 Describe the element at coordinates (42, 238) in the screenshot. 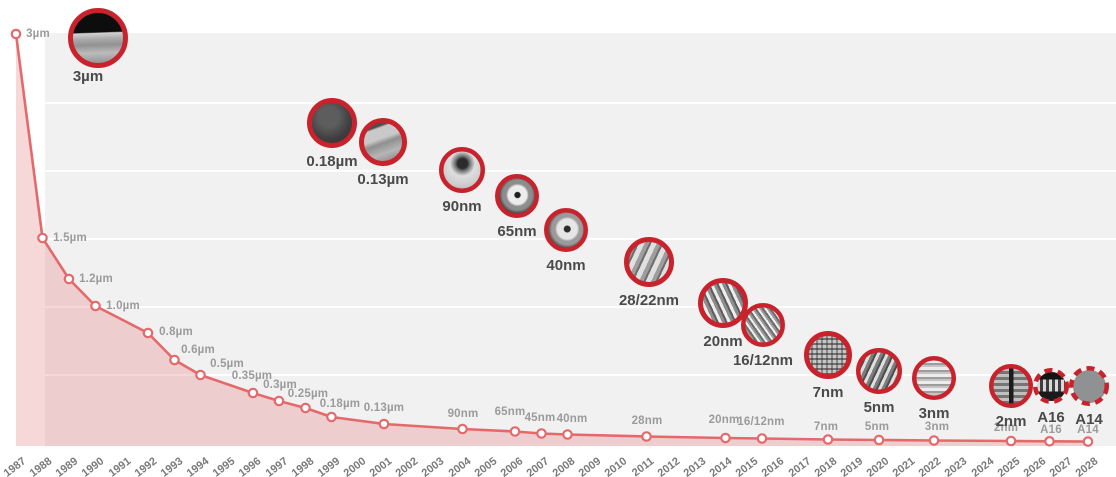

I see `data-point-marker-1-5-m` at that location.